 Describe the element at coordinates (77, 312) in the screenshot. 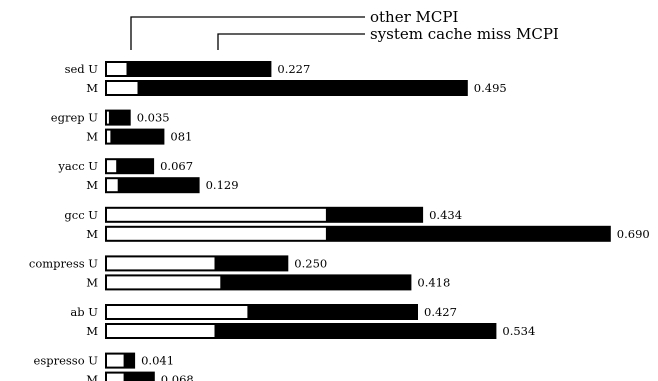

I see `benchmark-name: ab` at that location.